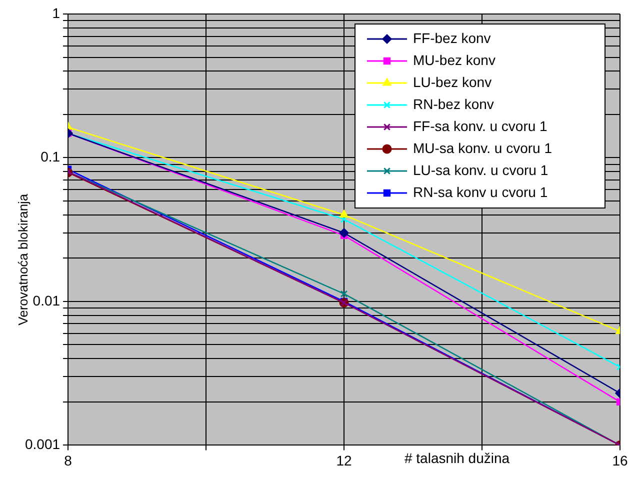 This screenshot has width=634, height=481. What do you see at coordinates (480, 126) in the screenshot?
I see `legend-label: FF-sa konv. u cvoru 1` at bounding box center [480, 126].